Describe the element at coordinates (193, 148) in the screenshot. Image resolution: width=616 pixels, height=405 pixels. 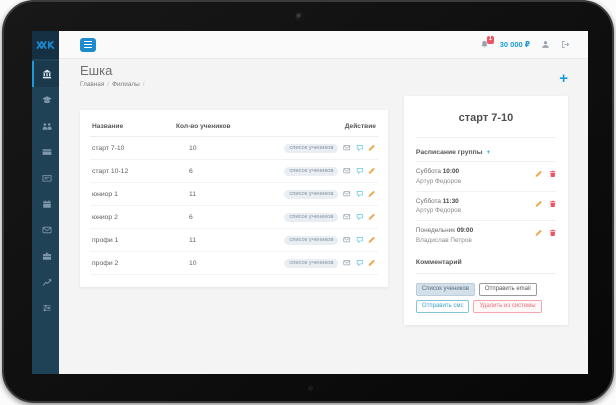
I see `students-count: 10` at that location.